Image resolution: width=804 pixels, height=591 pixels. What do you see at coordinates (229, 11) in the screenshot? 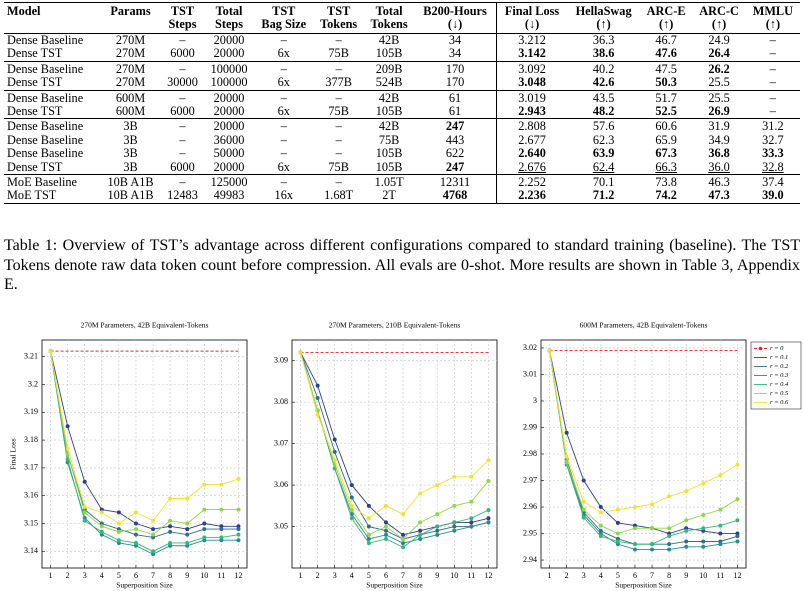
I see `header-line: Total` at bounding box center [229, 11].